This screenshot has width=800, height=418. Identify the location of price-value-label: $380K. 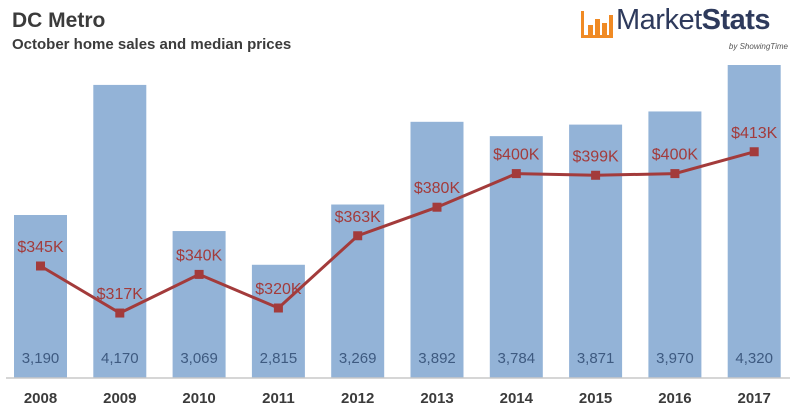
(437, 188).